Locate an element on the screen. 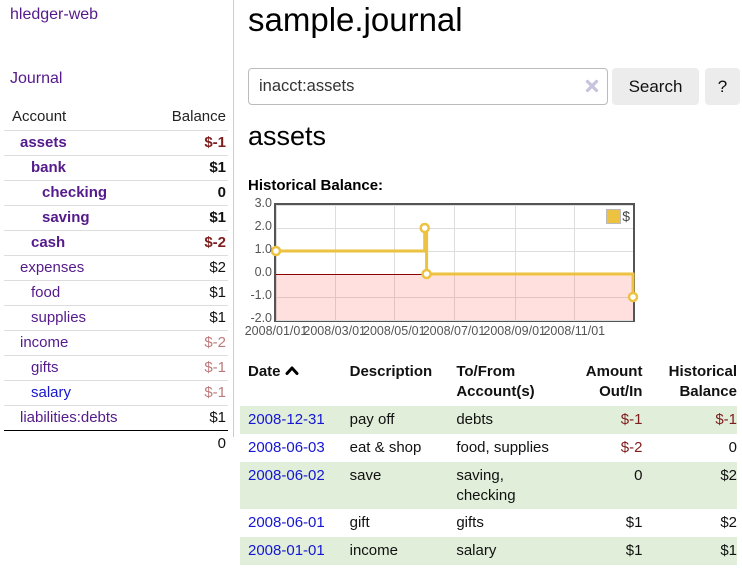 Image resolution: width=742 pixels, height=582 pixels. account-row: expenses $2 is located at coordinates (116, 268).